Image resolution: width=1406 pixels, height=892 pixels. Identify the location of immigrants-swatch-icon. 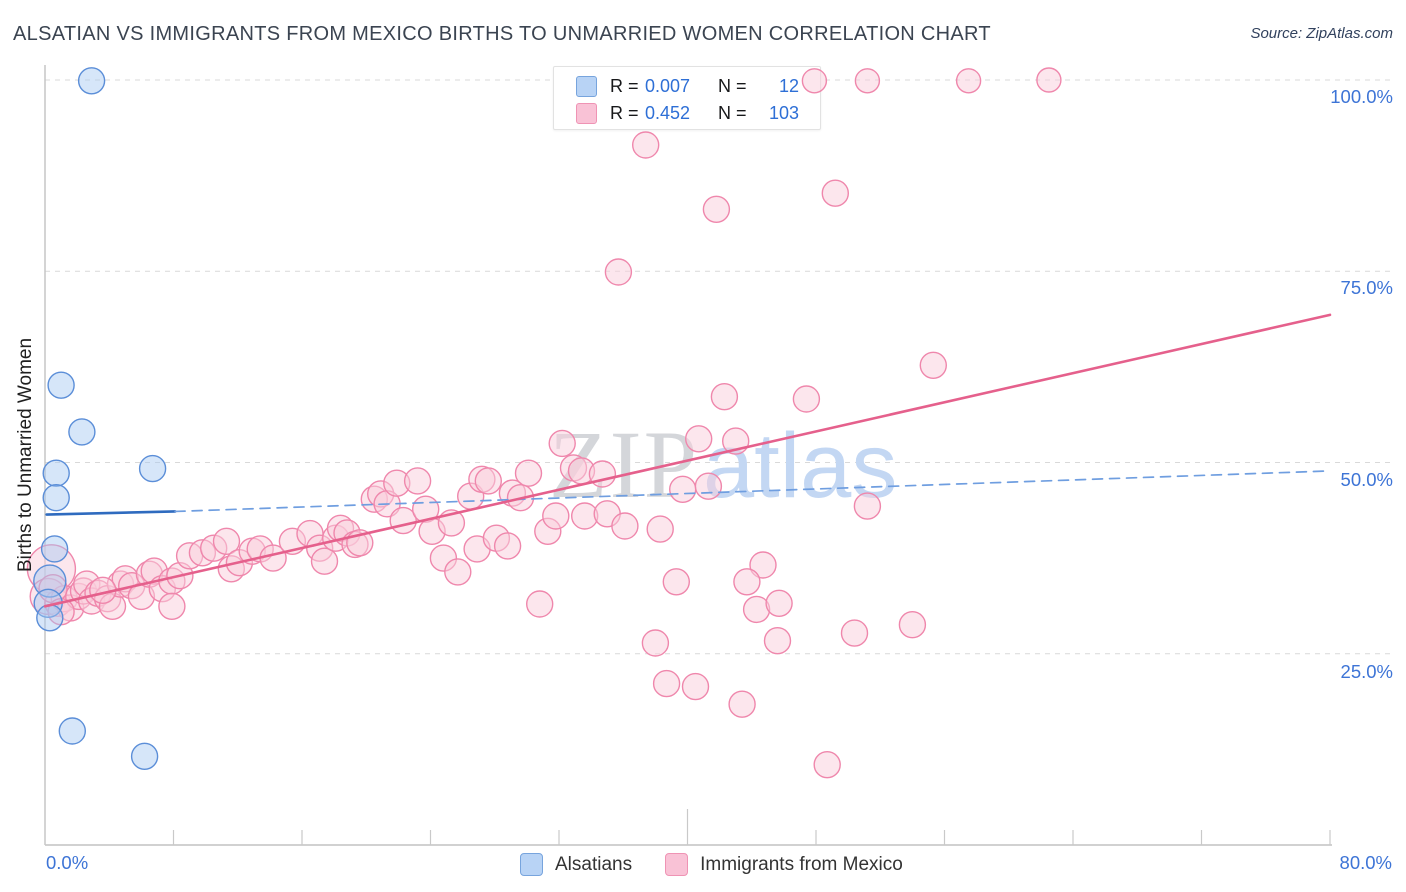
(586, 113).